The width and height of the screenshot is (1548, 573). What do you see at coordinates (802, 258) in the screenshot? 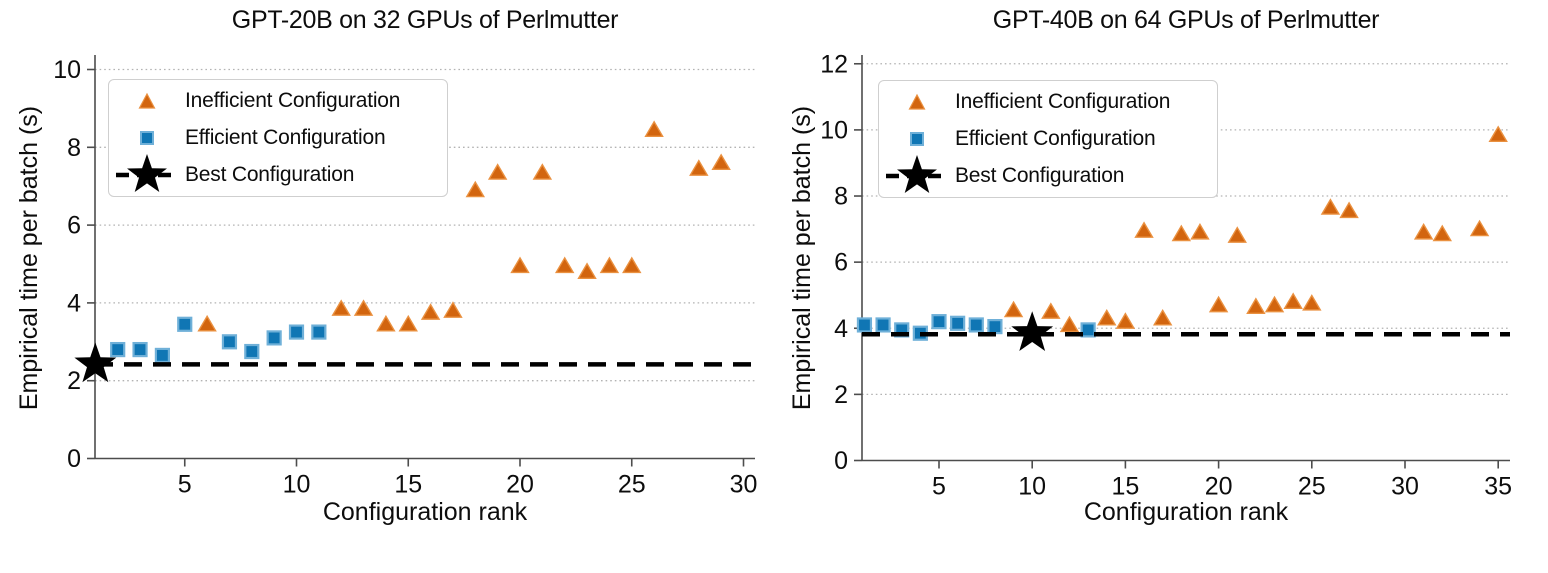
I see `y-axis-label-right: Empirical time per batch (s)` at bounding box center [802, 258].